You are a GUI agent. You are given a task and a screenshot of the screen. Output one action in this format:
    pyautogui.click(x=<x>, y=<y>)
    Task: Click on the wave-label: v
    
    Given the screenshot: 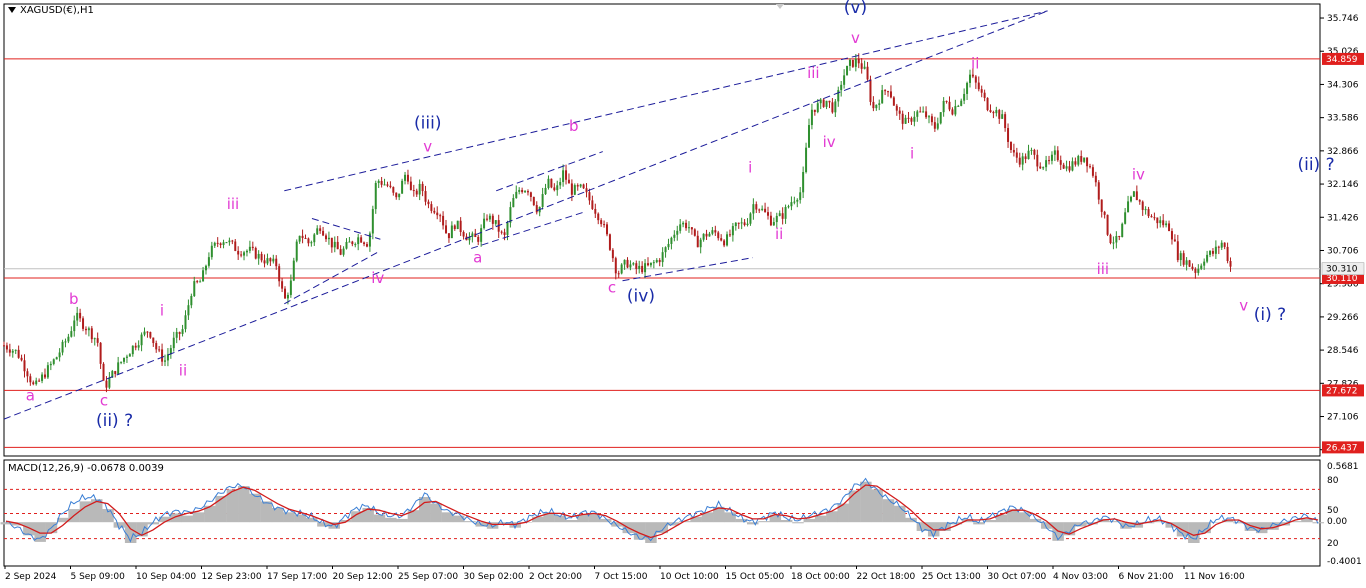 What is the action you would take?
    pyautogui.click(x=427, y=147)
    